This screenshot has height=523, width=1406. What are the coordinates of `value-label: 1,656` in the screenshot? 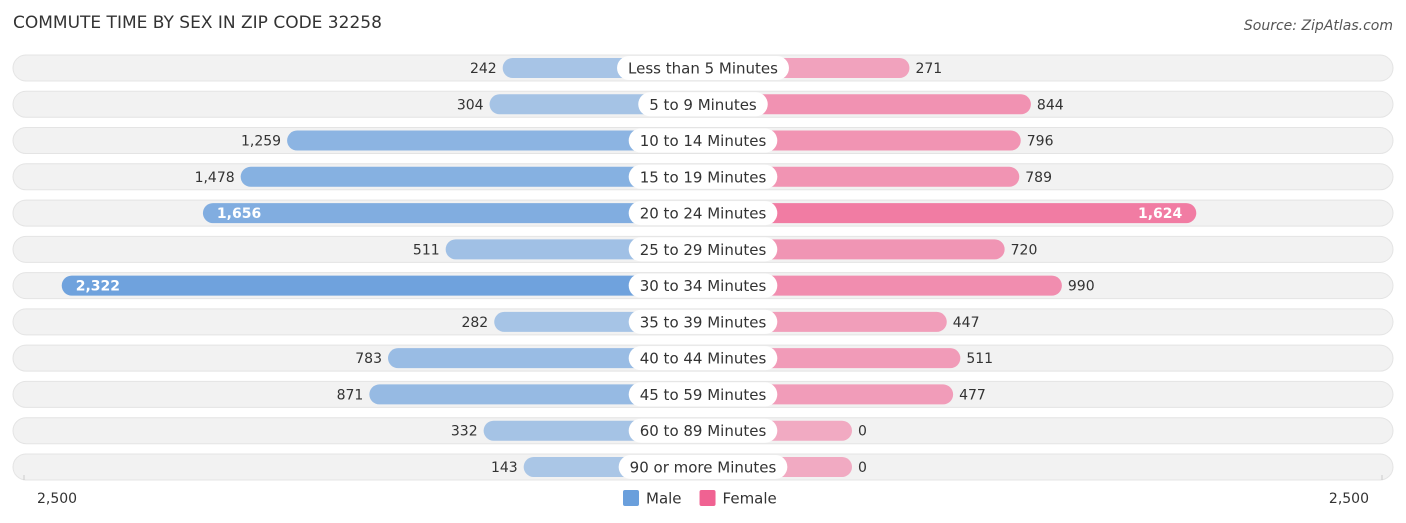 It's located at (239, 214).